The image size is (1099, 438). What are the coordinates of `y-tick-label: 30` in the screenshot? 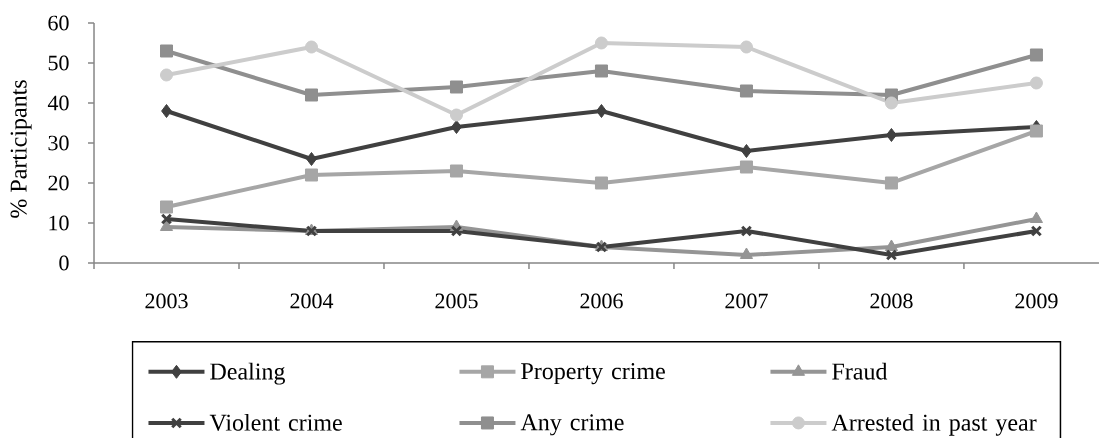 It's located at (58, 143).